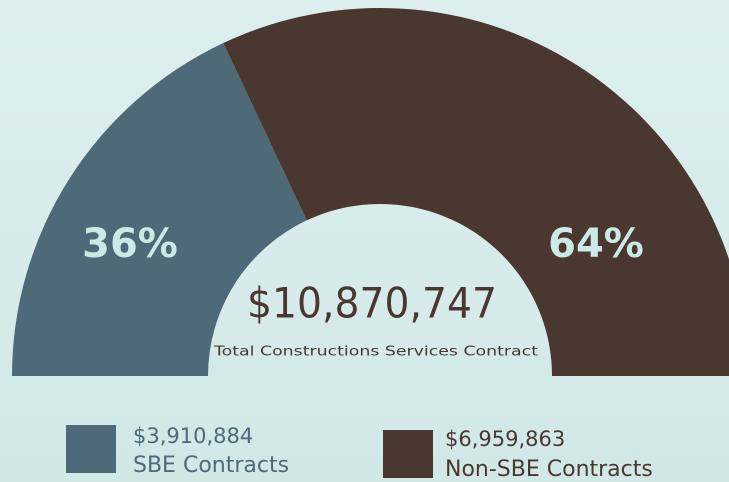 This screenshot has height=482, width=729. Describe the element at coordinates (505, 439) in the screenshot. I see `legend-amount: $6,959,863` at that location.